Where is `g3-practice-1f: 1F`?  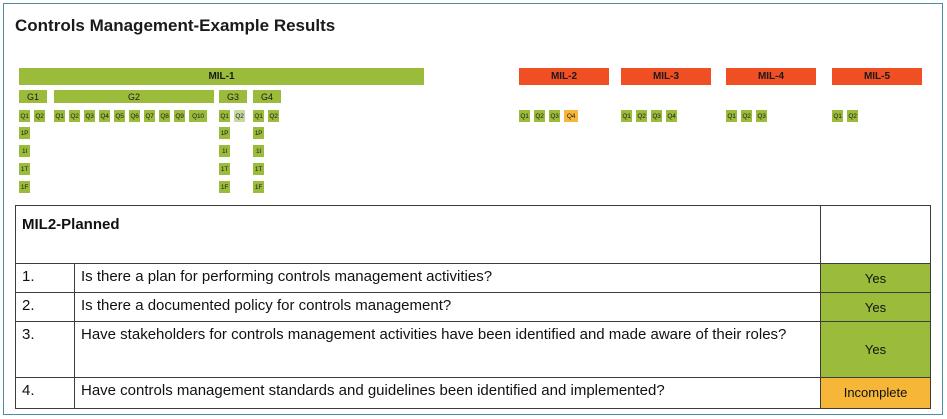
g3-practice-1f: 1F is located at coordinates (224, 187).